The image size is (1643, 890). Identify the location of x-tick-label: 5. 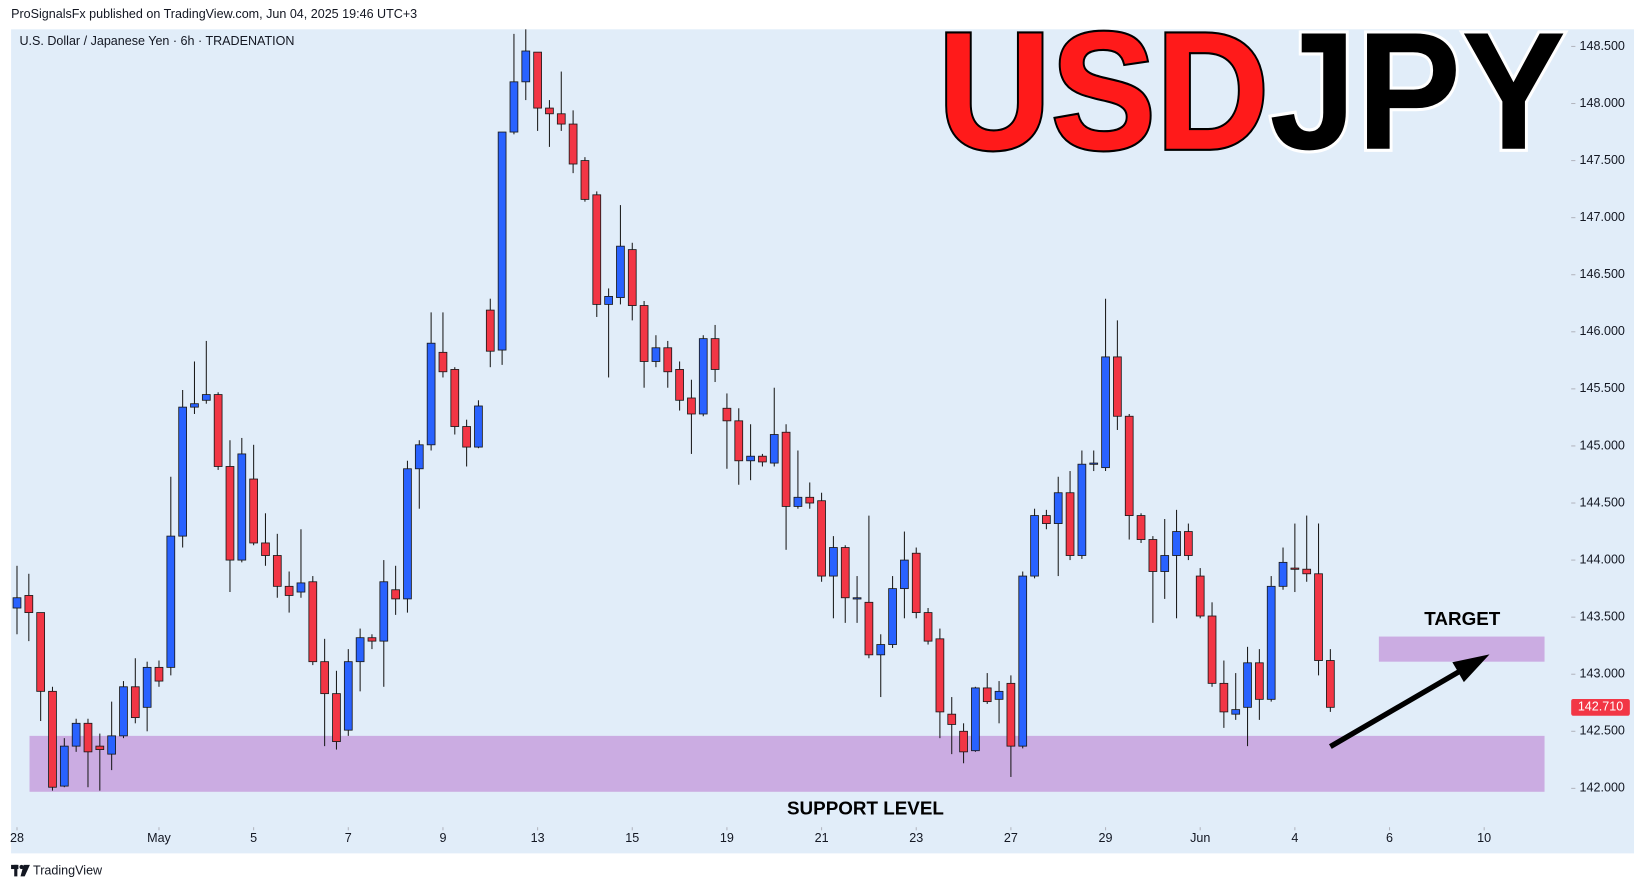
(253, 838).